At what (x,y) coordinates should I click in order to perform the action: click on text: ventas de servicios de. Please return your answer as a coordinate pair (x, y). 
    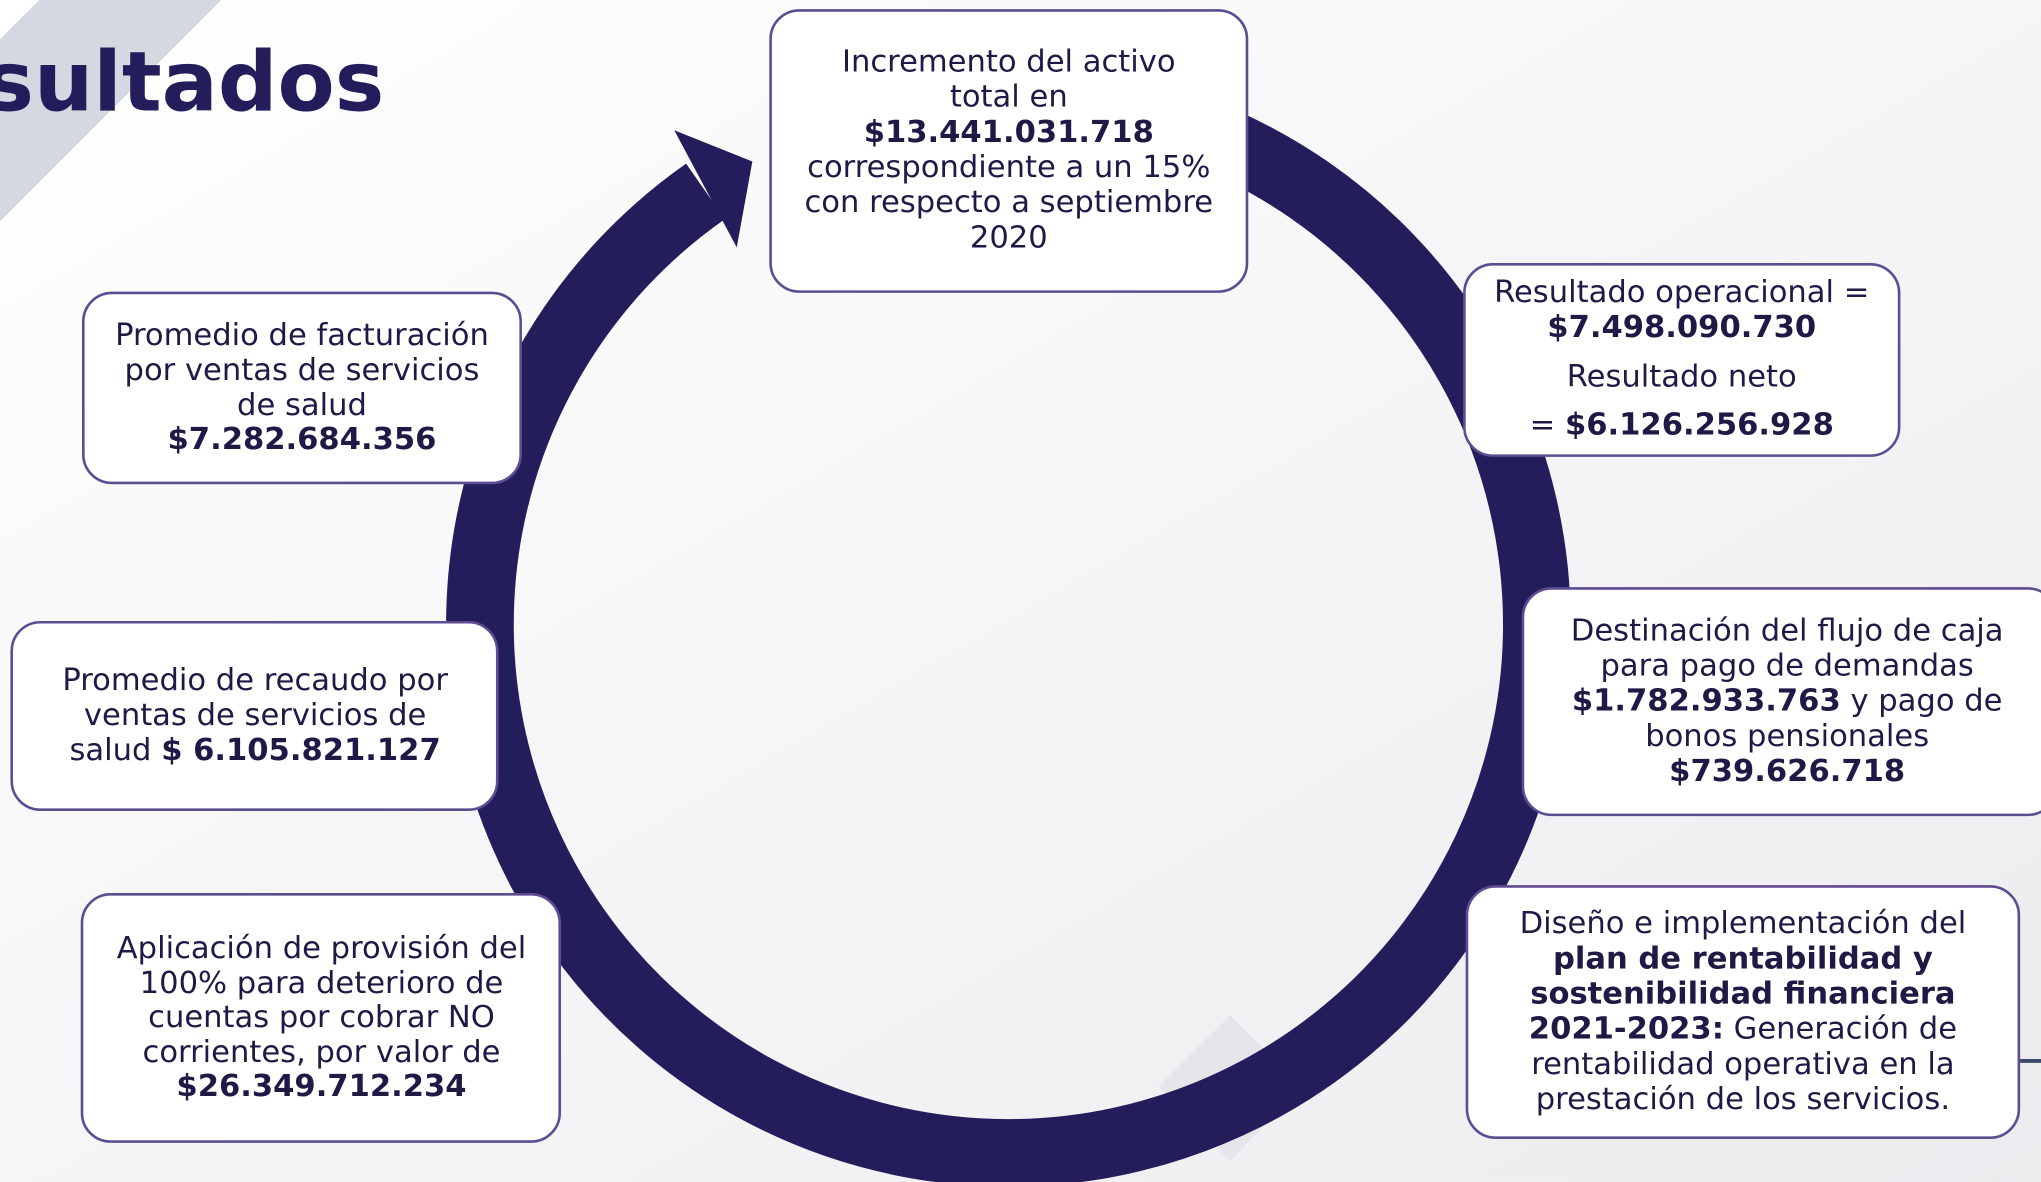
    Looking at the image, I should click on (255, 714).